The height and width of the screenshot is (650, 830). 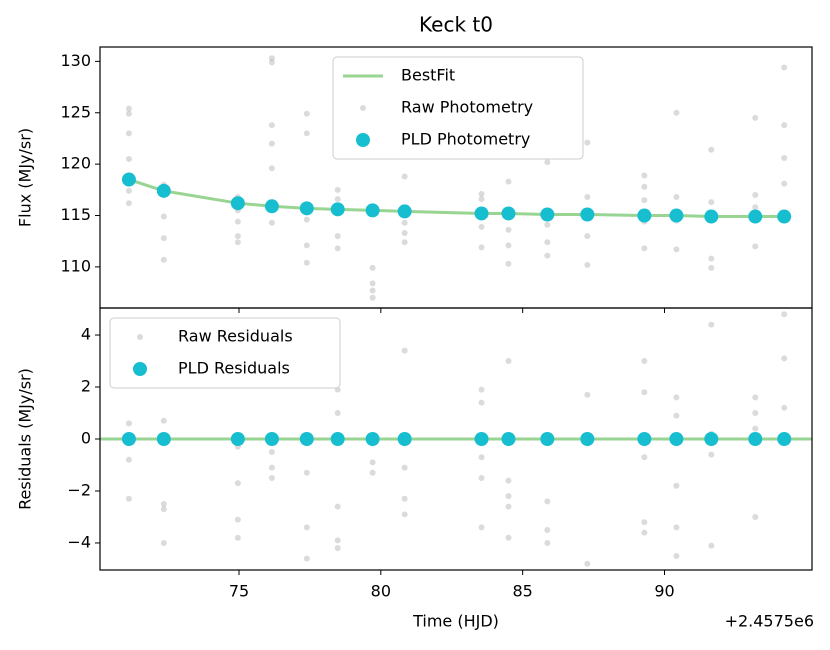 I want to click on legend-swatch, so click(x=363, y=108).